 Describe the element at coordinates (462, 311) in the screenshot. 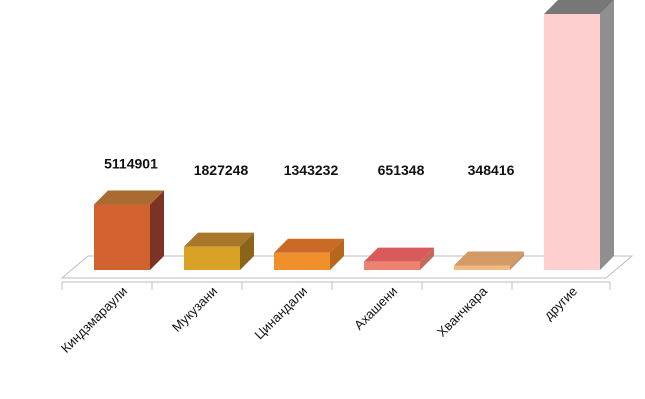

I see `category-label-5: Хванчкара` at that location.